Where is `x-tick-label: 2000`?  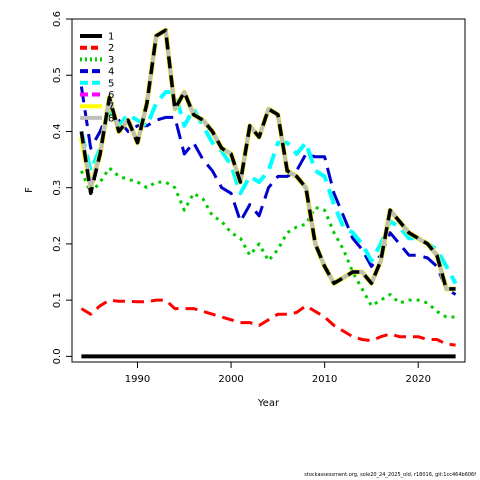 x-tick-label: 2000 is located at coordinates (230, 379).